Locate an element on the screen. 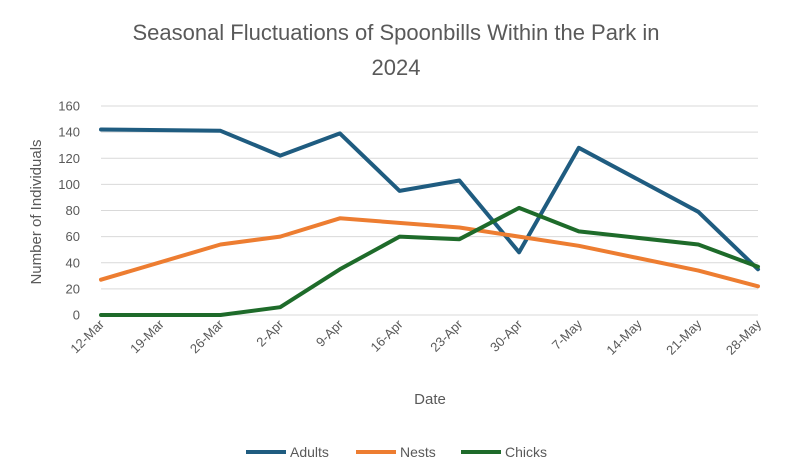 Image resolution: width=792 pixels, height=473 pixels. series-line-nests is located at coordinates (429, 252).